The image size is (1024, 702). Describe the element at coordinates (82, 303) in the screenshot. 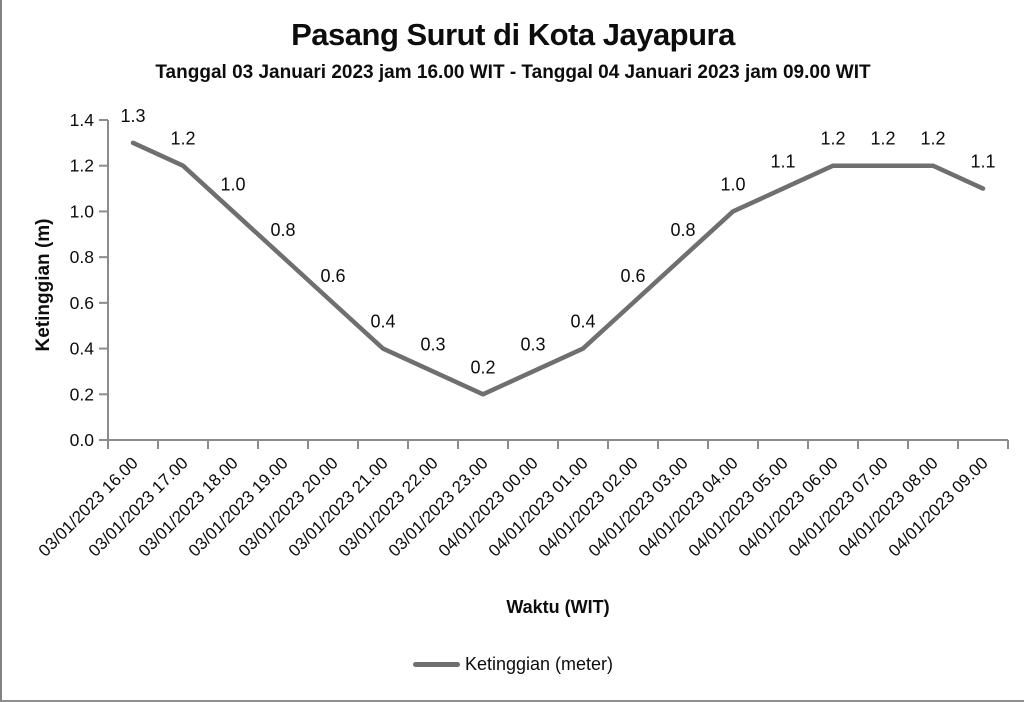

I see `y-tick-label: 0.6` at that location.